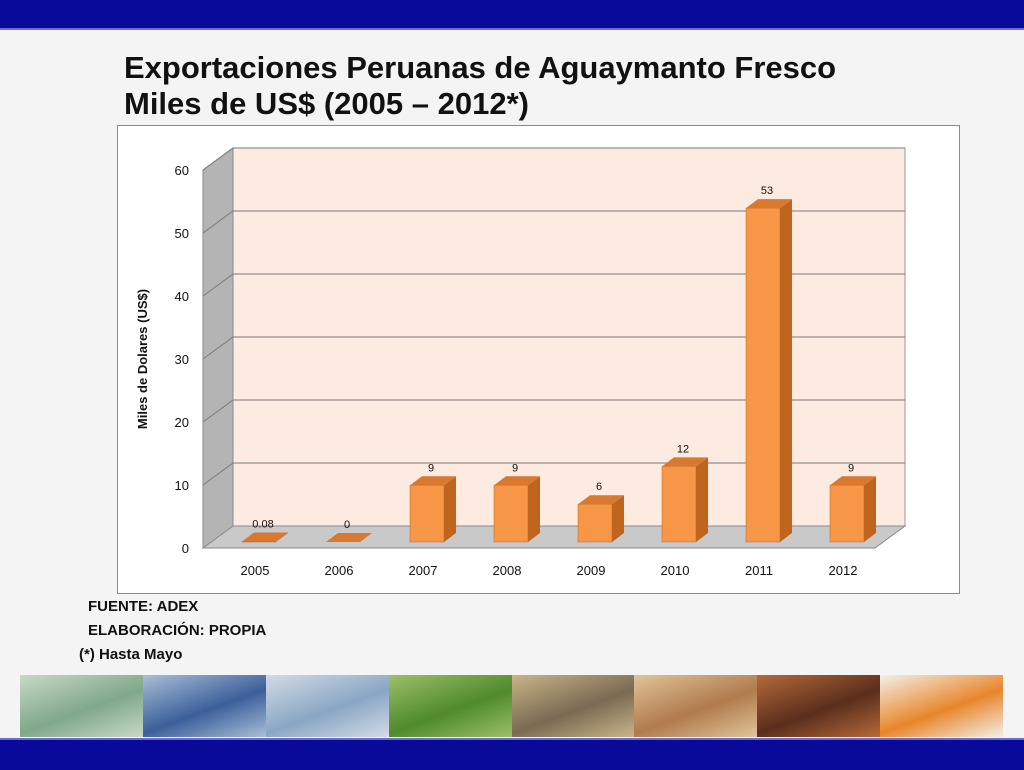 The image size is (1024, 770). What do you see at coordinates (599, 487) in the screenshot?
I see `data-label: 6` at bounding box center [599, 487].